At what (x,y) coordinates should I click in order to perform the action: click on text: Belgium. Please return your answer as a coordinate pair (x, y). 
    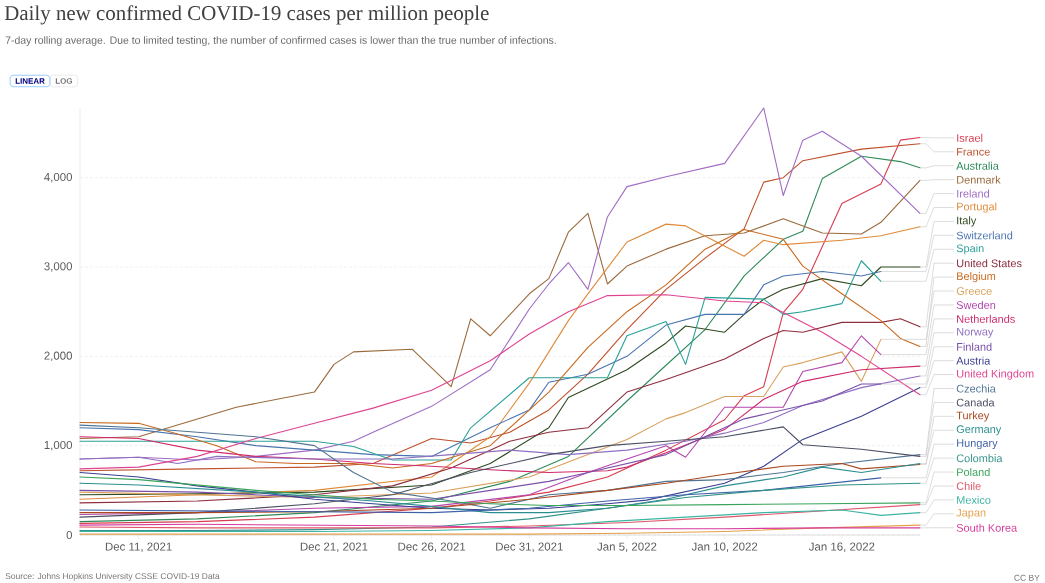
    Looking at the image, I should click on (976, 277).